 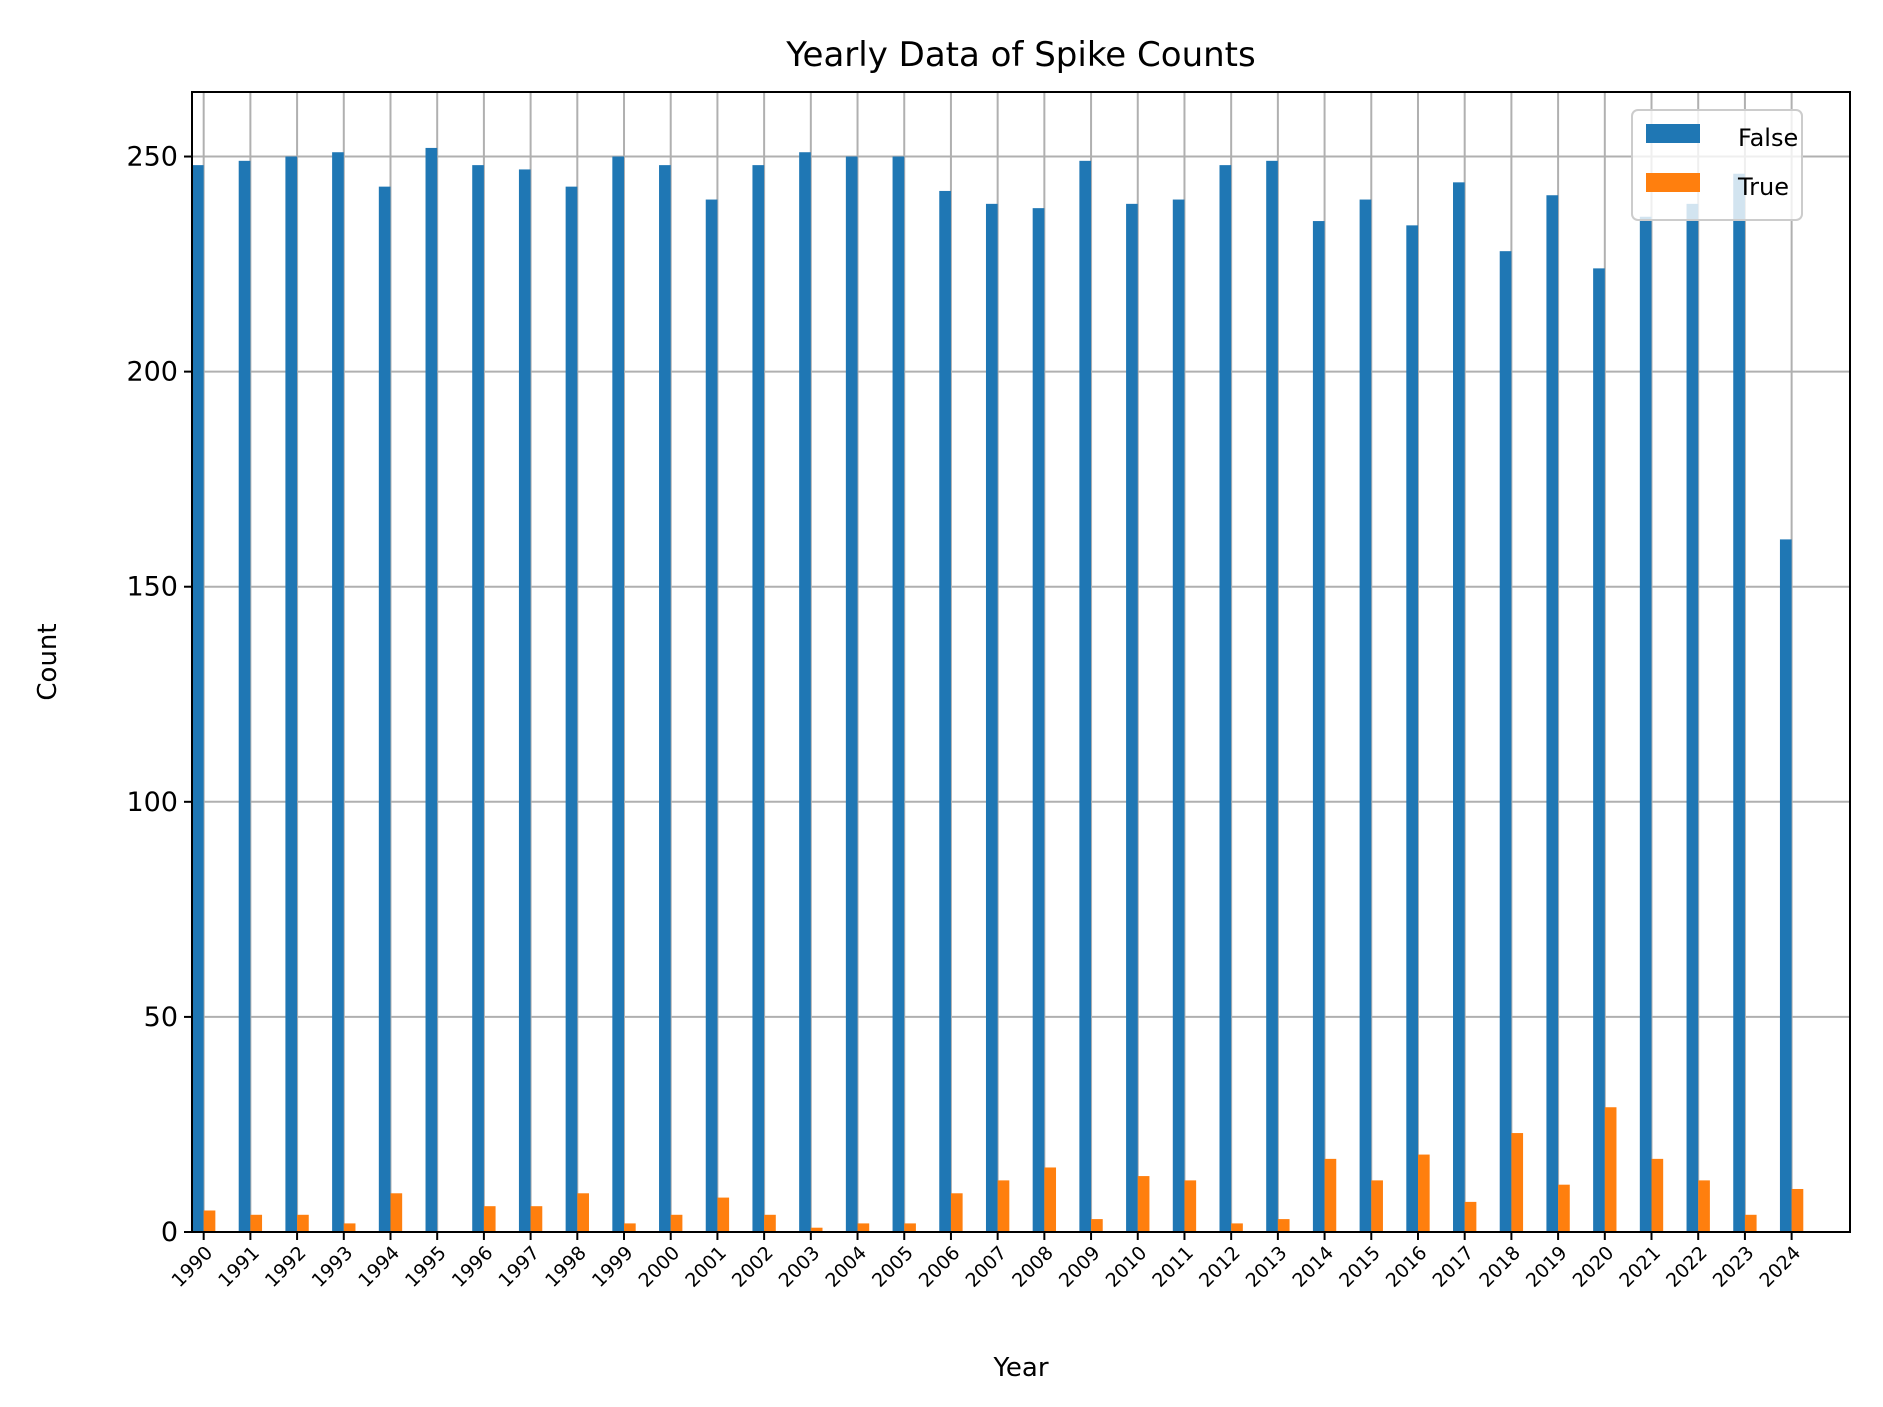 I want to click on bar-true-2010, so click(x=1143, y=1204).